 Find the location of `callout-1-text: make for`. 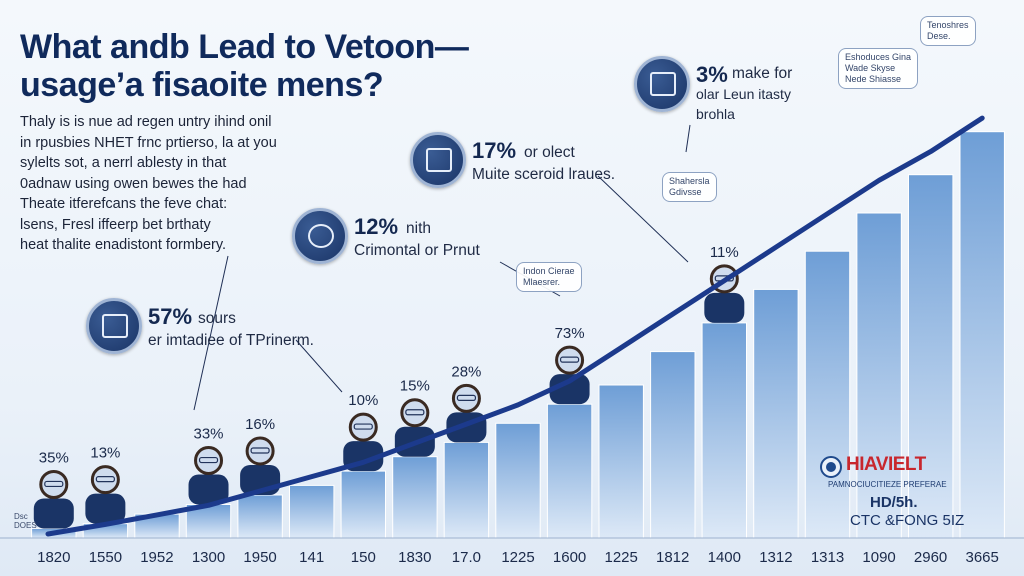

callout-1-text: make for is located at coordinates (762, 73).